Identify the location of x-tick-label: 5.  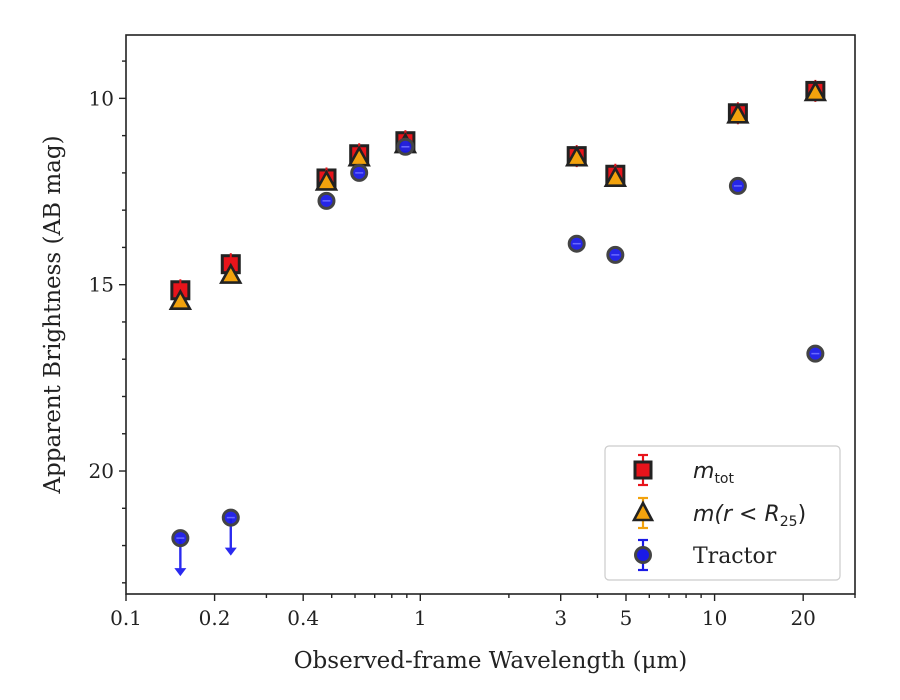
(626, 618).